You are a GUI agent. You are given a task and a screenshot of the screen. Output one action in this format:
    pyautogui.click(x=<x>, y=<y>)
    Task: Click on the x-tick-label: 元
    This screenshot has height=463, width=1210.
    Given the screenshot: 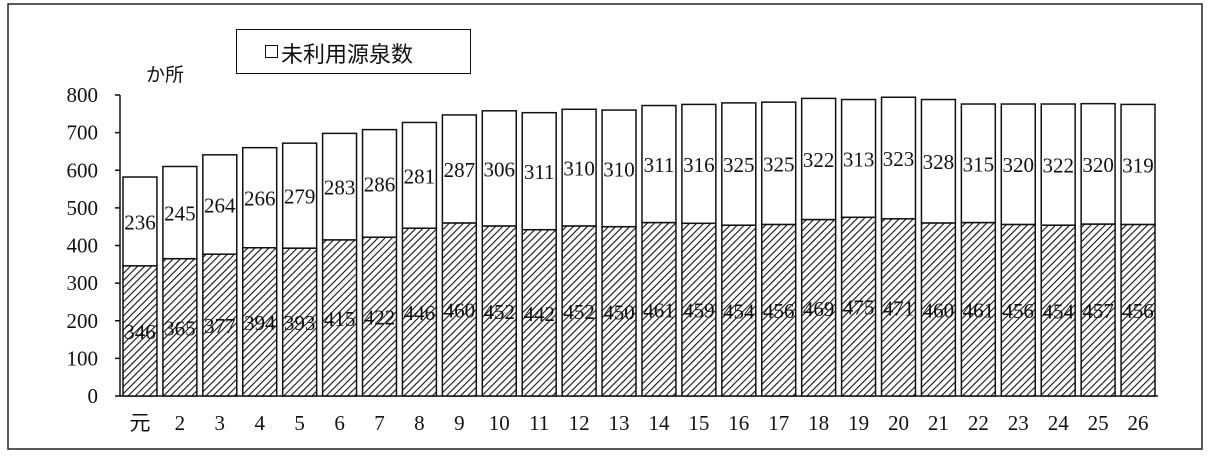 What is the action you would take?
    pyautogui.click(x=139, y=423)
    